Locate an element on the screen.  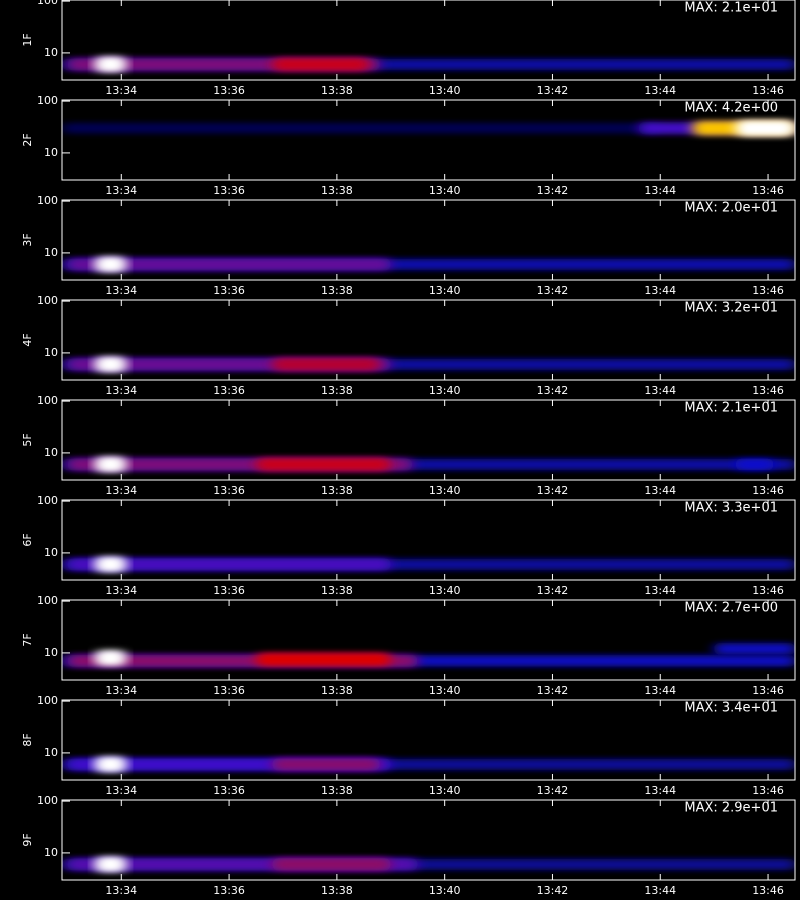
max-label: MAX: 2.1e+01 is located at coordinates (731, 8).